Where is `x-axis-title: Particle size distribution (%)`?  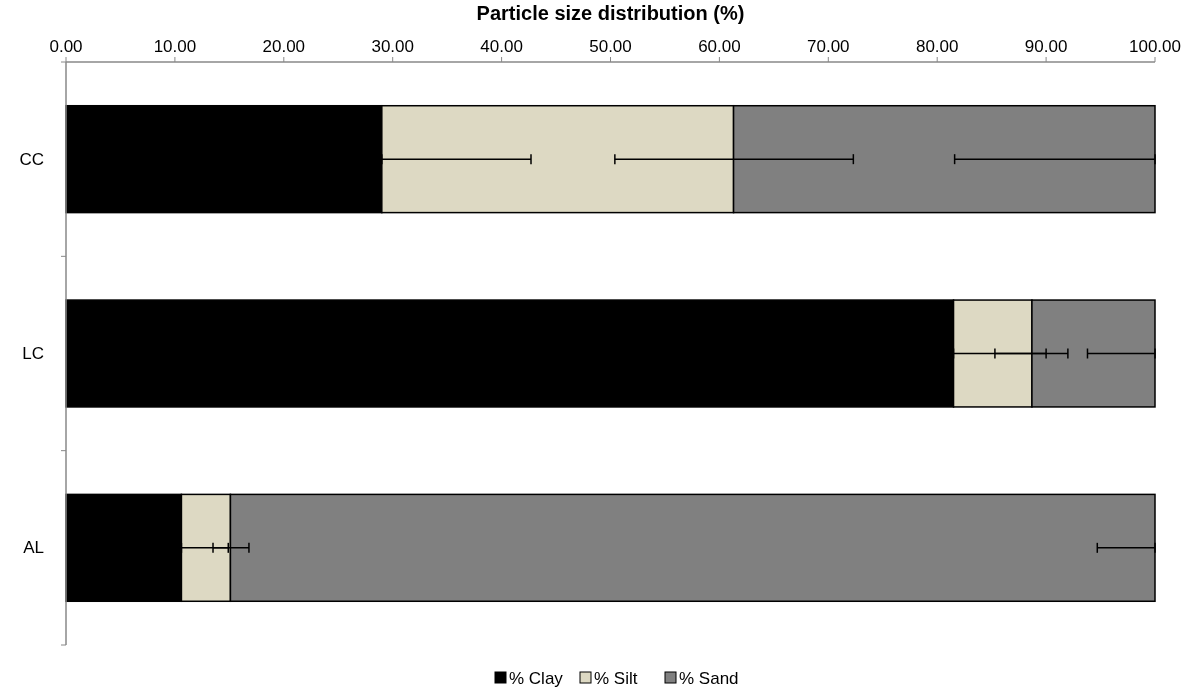 x-axis-title: Particle size distribution (%) is located at coordinates (610, 13).